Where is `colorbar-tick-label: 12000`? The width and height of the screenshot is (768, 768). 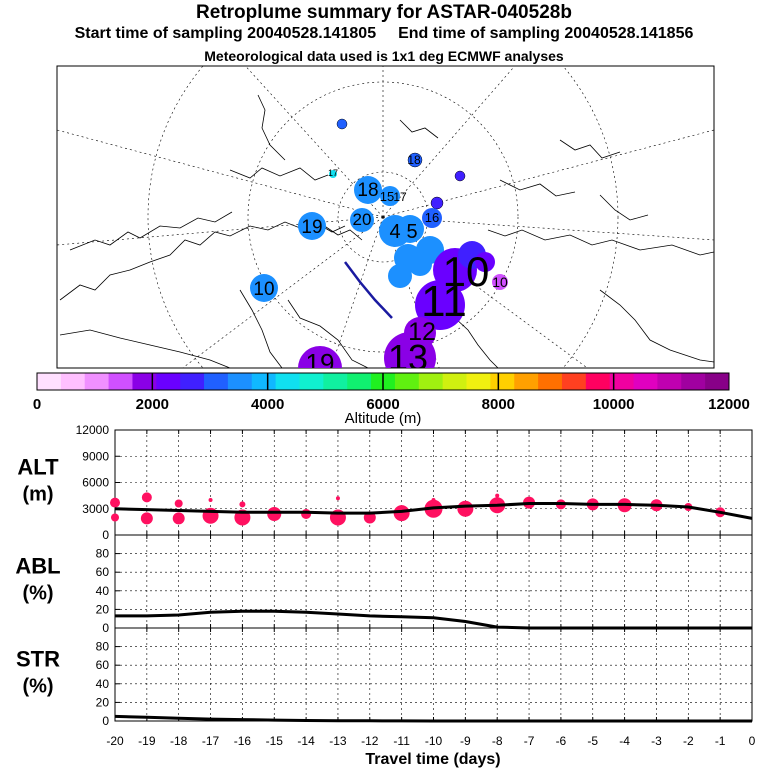 colorbar-tick-label: 12000 is located at coordinates (729, 404).